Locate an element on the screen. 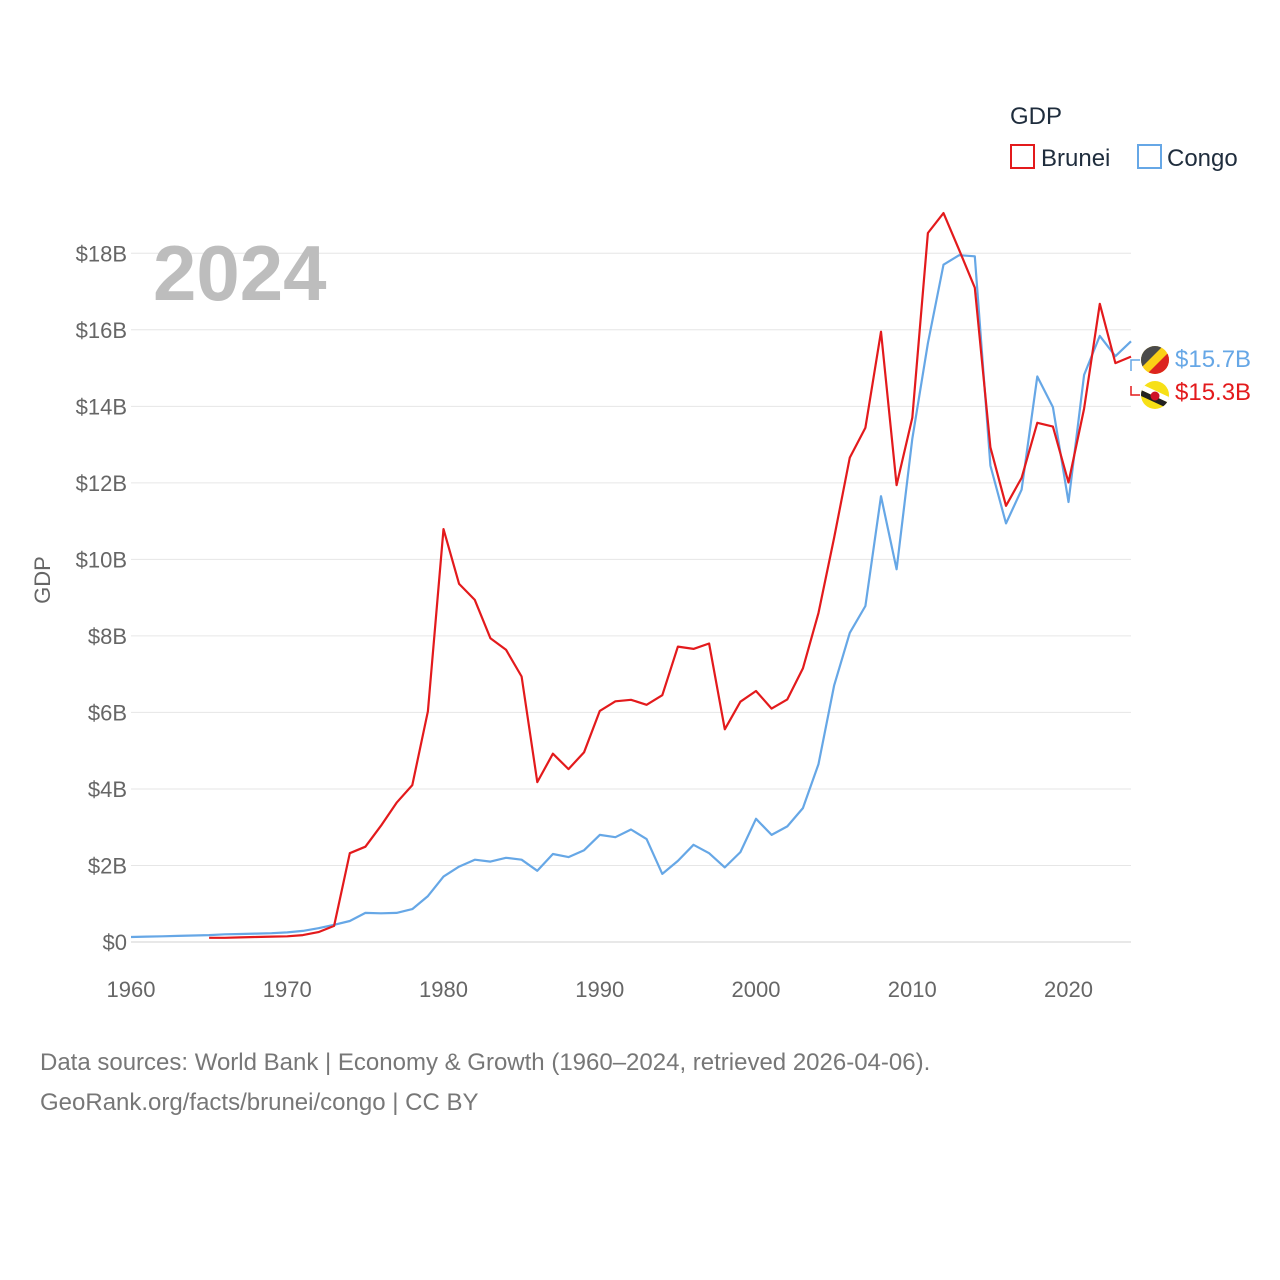  brunei-end-connector is located at coordinates (1135, 391).